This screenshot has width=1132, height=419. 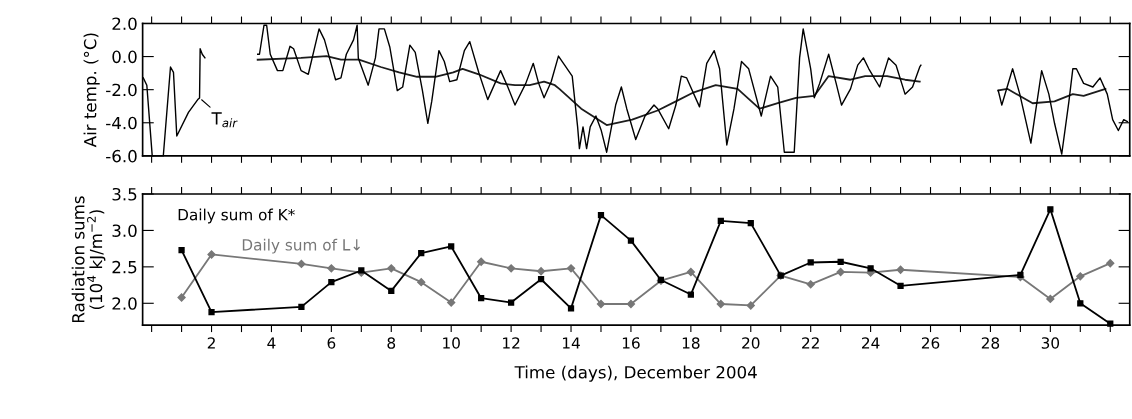 What do you see at coordinates (871, 343) in the screenshot?
I see `x-tick-label: 24` at bounding box center [871, 343].